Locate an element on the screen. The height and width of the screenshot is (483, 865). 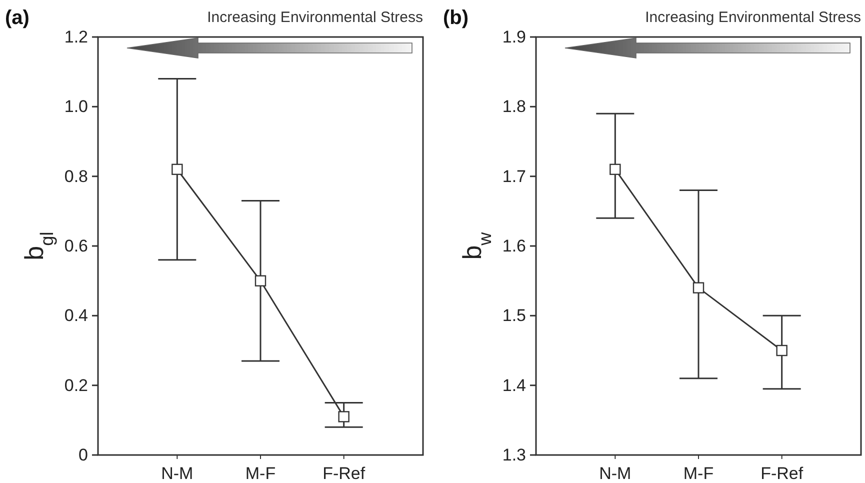
y-tick-label: 1.6 is located at coordinates (514, 246).